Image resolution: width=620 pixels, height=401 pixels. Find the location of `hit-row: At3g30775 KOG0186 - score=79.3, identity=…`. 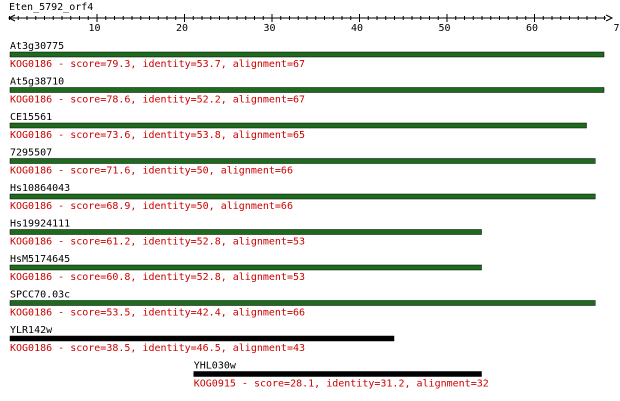

hit-row: At3g30775 KOG0186 - score=79.3, identity=… is located at coordinates (307, 55).